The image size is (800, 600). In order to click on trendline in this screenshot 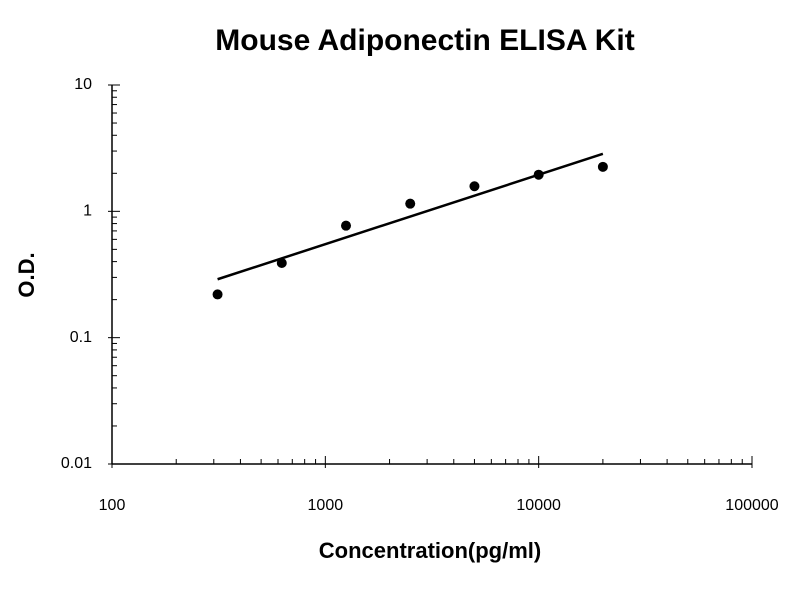, I will do `click(410, 216)`.